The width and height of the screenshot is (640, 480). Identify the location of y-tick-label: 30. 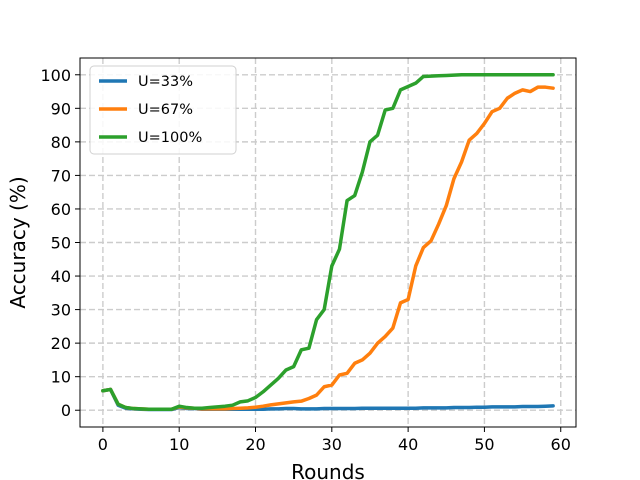
(61, 310).